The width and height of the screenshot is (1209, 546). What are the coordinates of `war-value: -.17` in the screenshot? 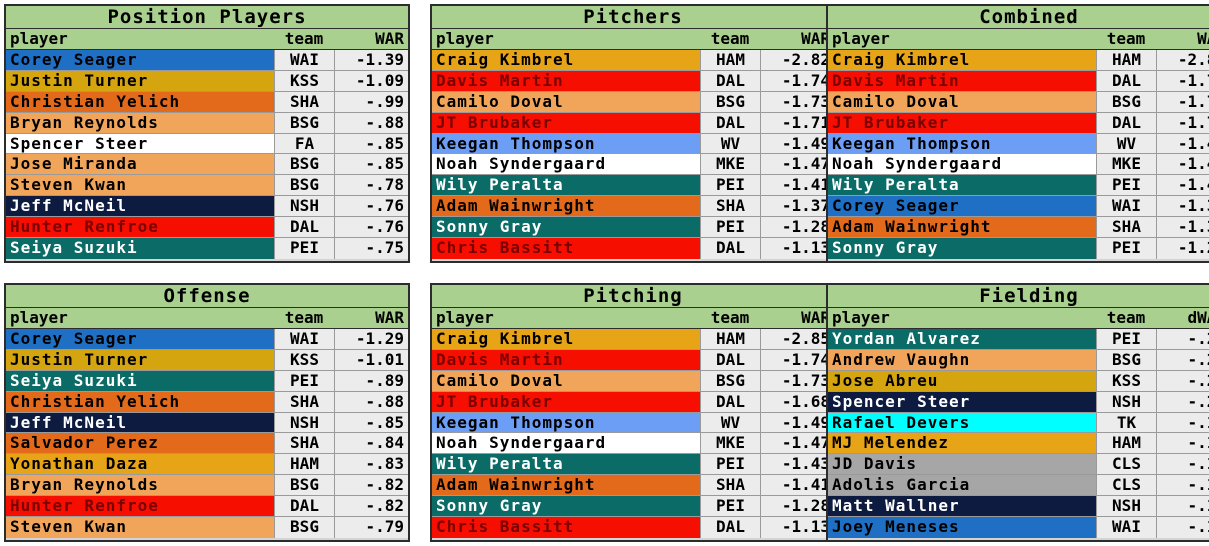 It's located at (1182, 464).